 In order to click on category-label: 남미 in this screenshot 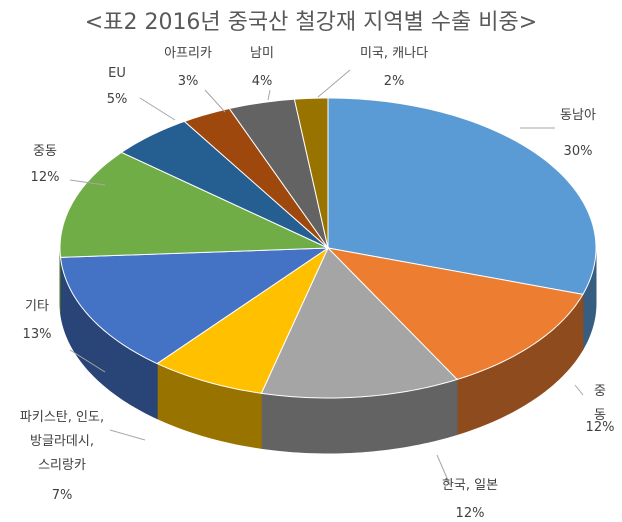, I will do `click(262, 53)`.